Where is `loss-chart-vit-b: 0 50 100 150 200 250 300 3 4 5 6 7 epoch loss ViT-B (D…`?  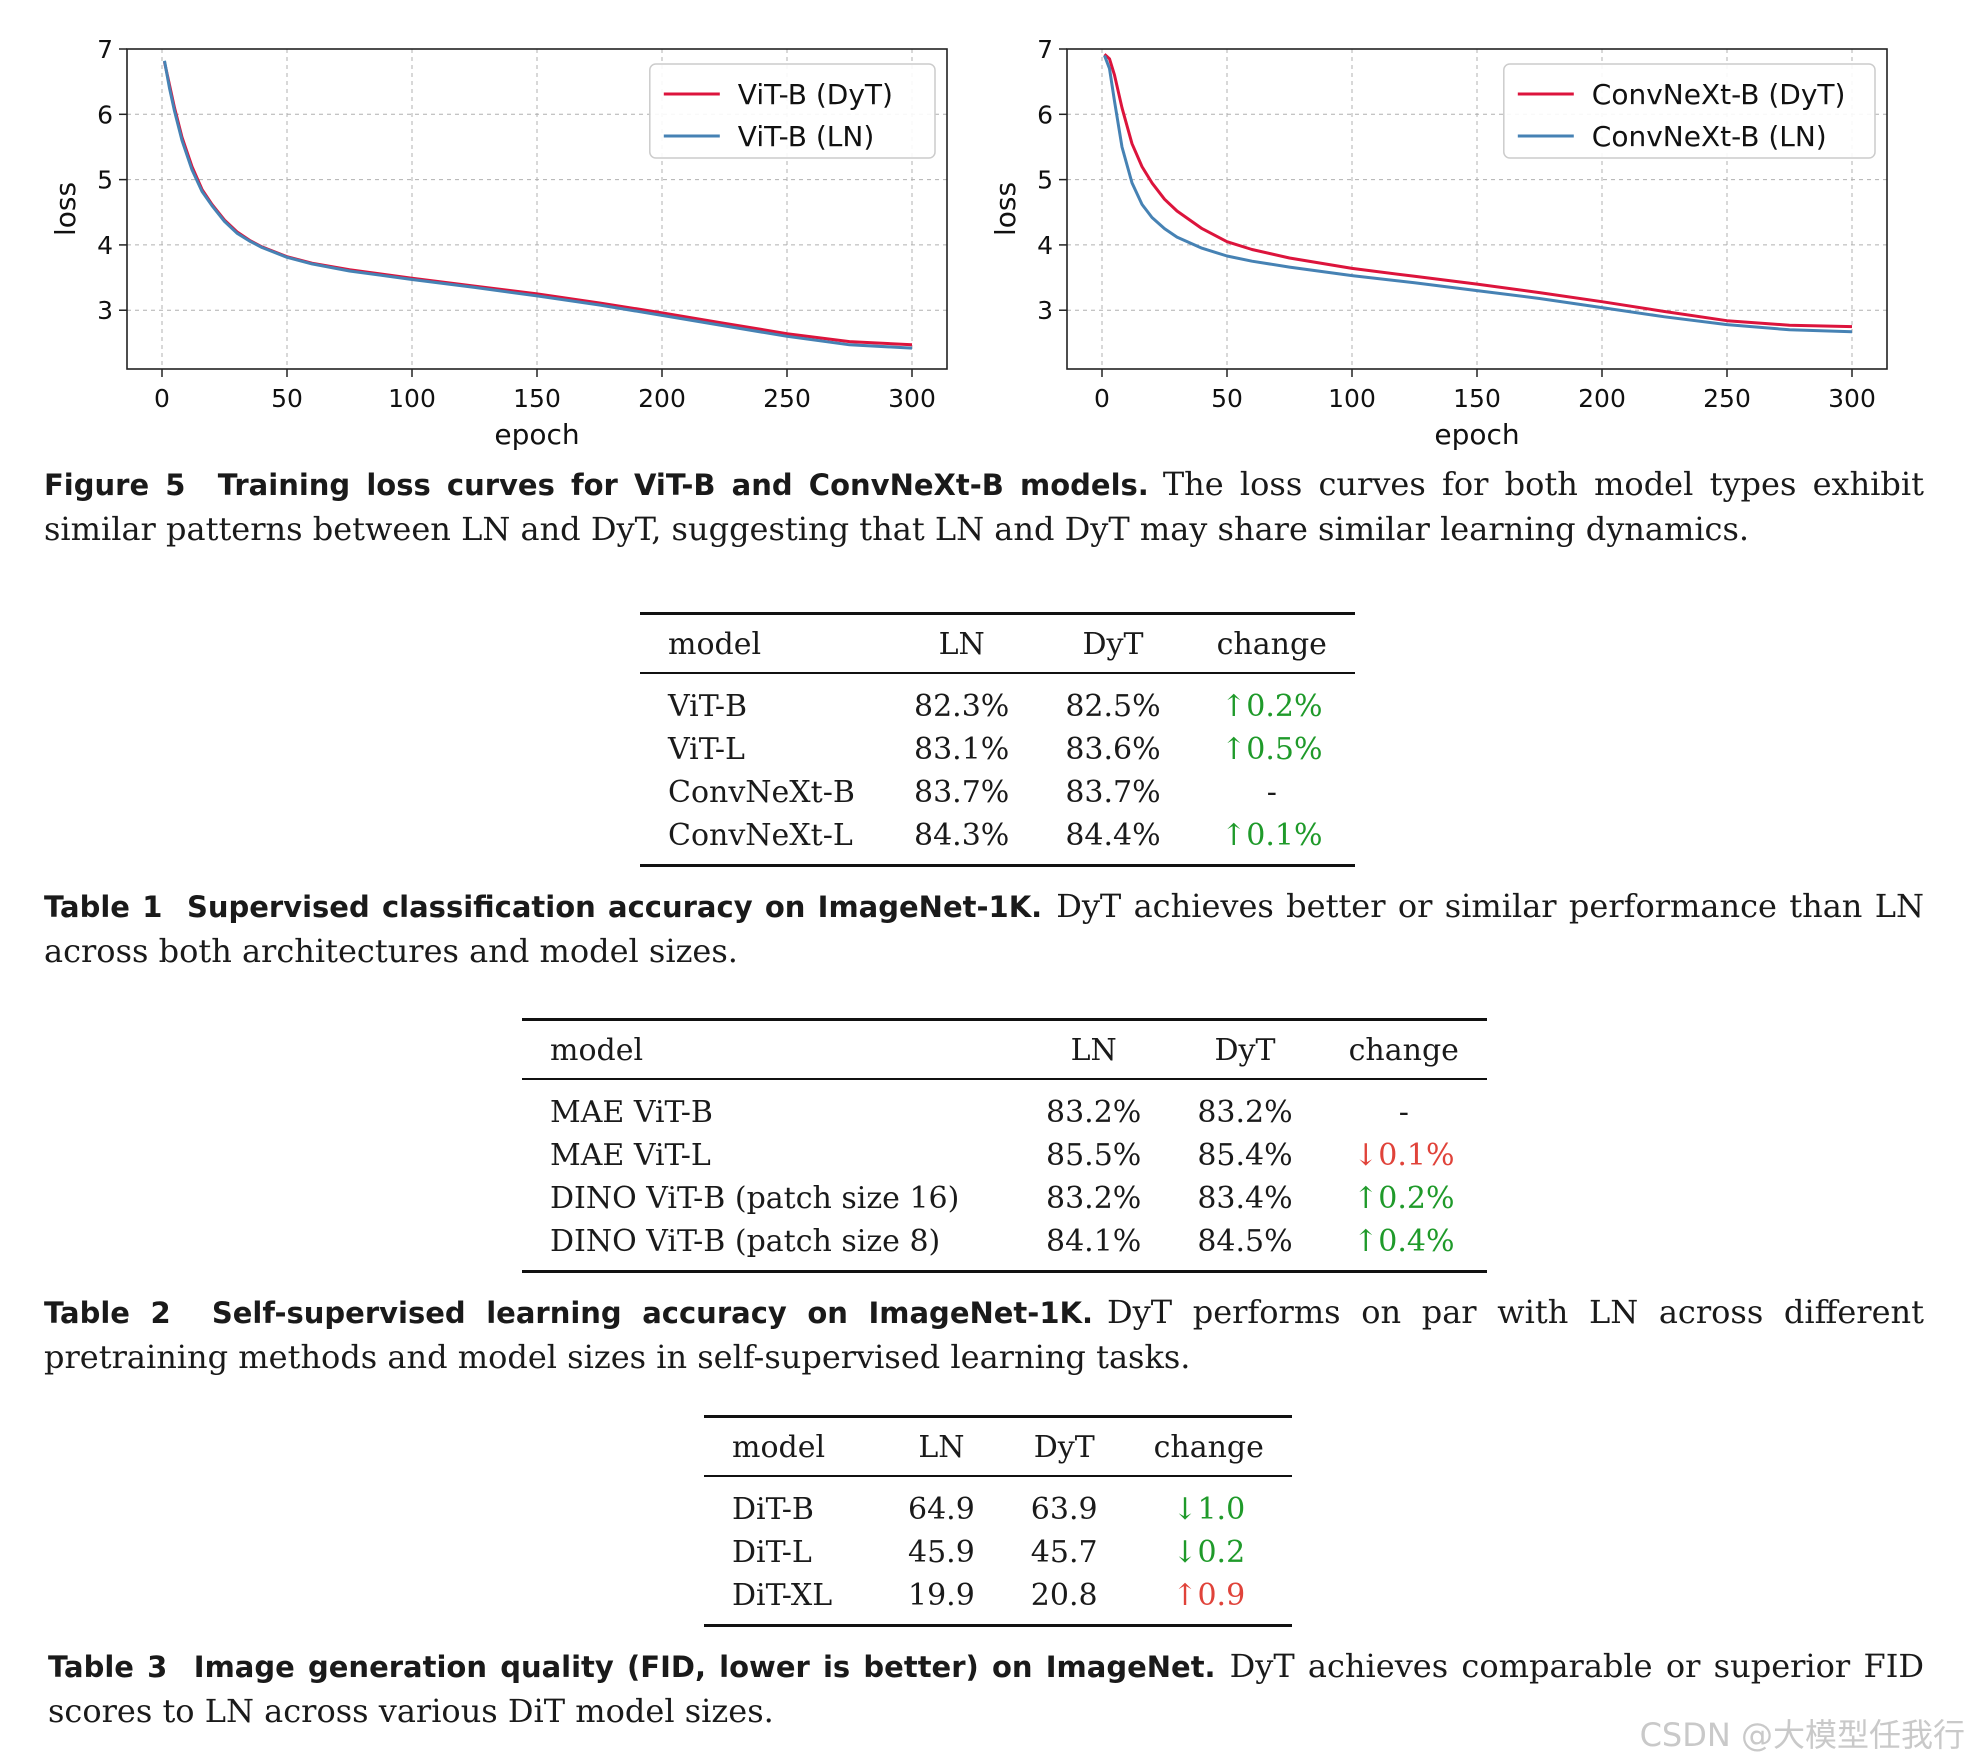 loss-chart-vit-b: 0 50 100 150 200 250 300 3 4 5 6 7 epoch loss ViT-B (D… is located at coordinates (498, 243).